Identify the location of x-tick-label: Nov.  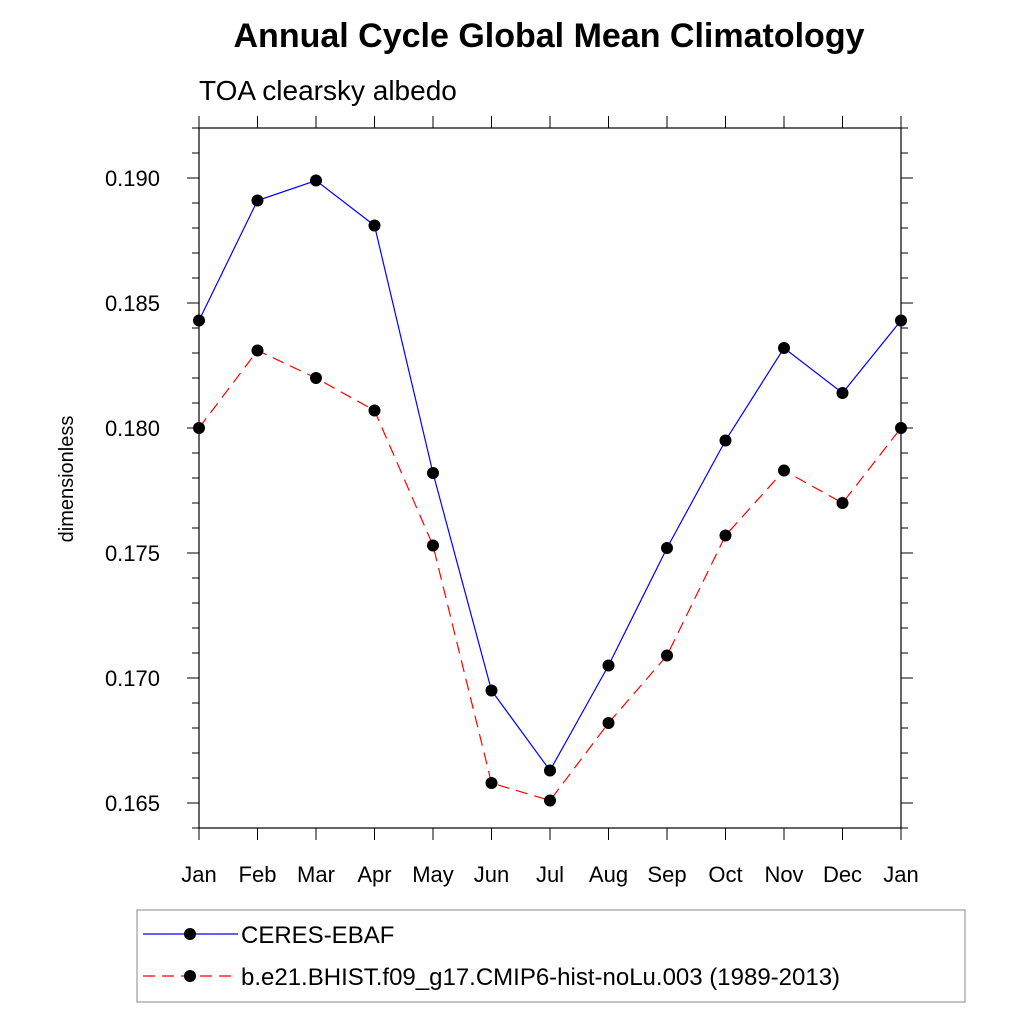
(783, 874).